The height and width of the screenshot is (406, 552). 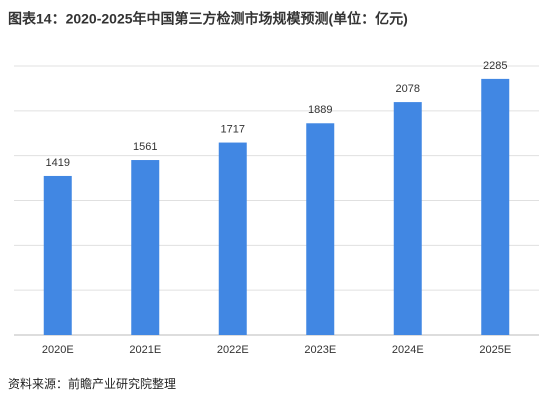 What do you see at coordinates (208, 19) in the screenshot?
I see `chart-title: 图表14：2020-2025年中国第三方检测市场规模预测(单位：亿元)` at bounding box center [208, 19].